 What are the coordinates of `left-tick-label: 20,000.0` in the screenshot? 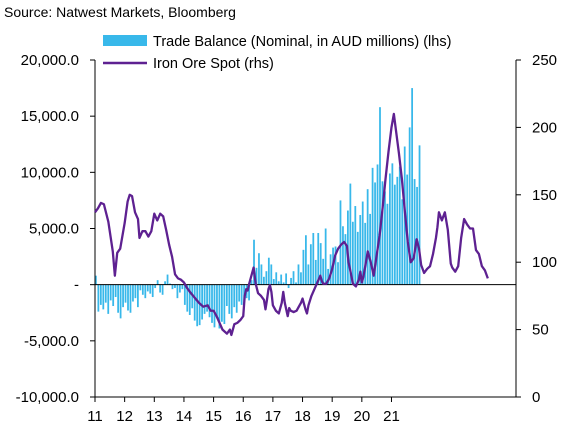 It's located at (50, 60).